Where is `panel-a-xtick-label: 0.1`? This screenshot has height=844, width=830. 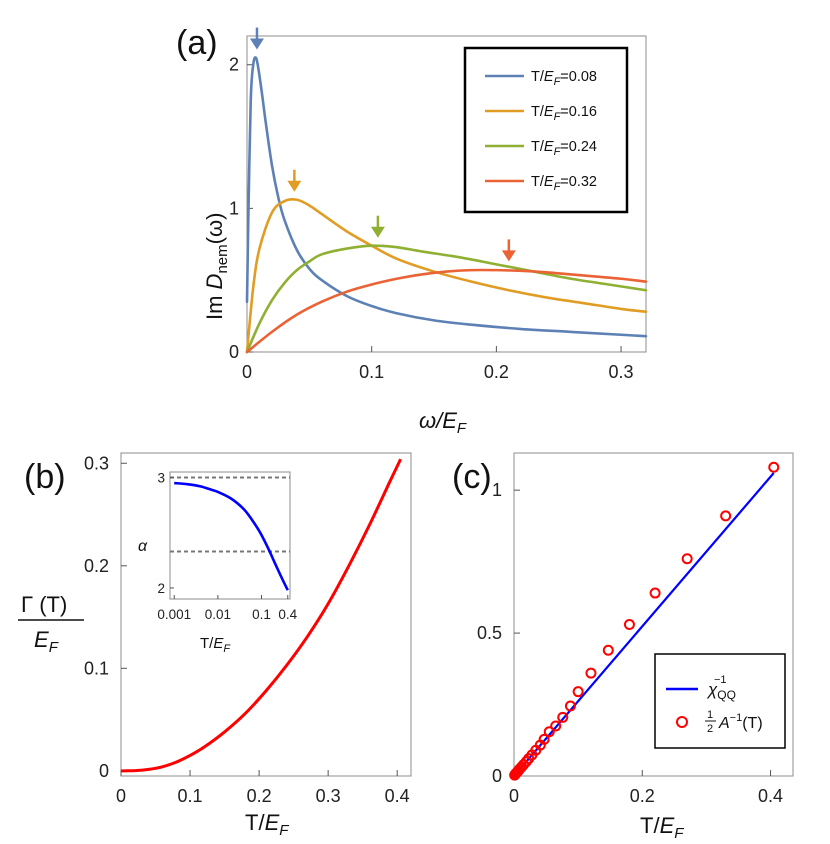 panel-a-xtick-label: 0.1 is located at coordinates (371, 372).